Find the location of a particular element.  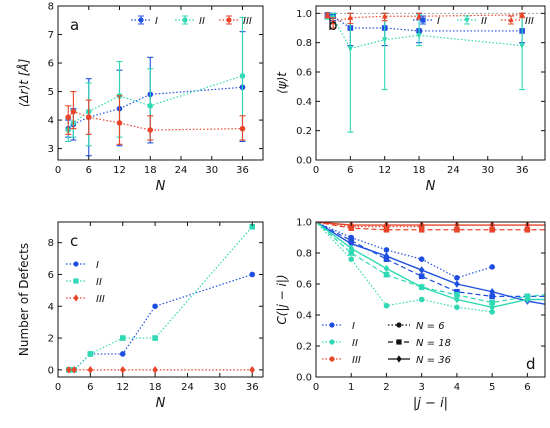

x-tick-label: 6 is located at coordinates (90, 387).